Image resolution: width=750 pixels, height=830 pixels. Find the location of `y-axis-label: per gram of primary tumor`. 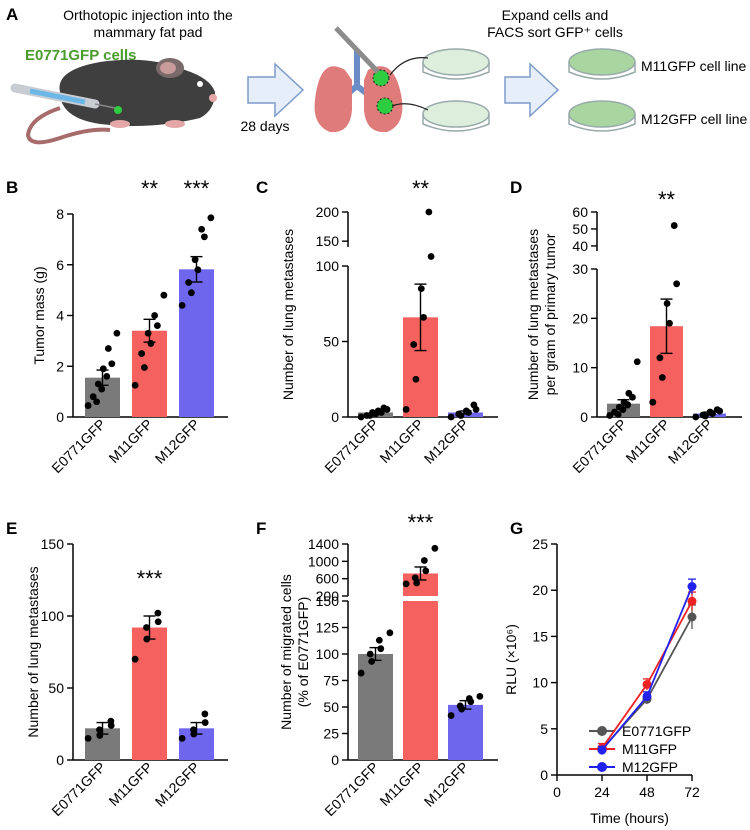

y-axis-label: per gram of primary tumor is located at coordinates (550, 314).